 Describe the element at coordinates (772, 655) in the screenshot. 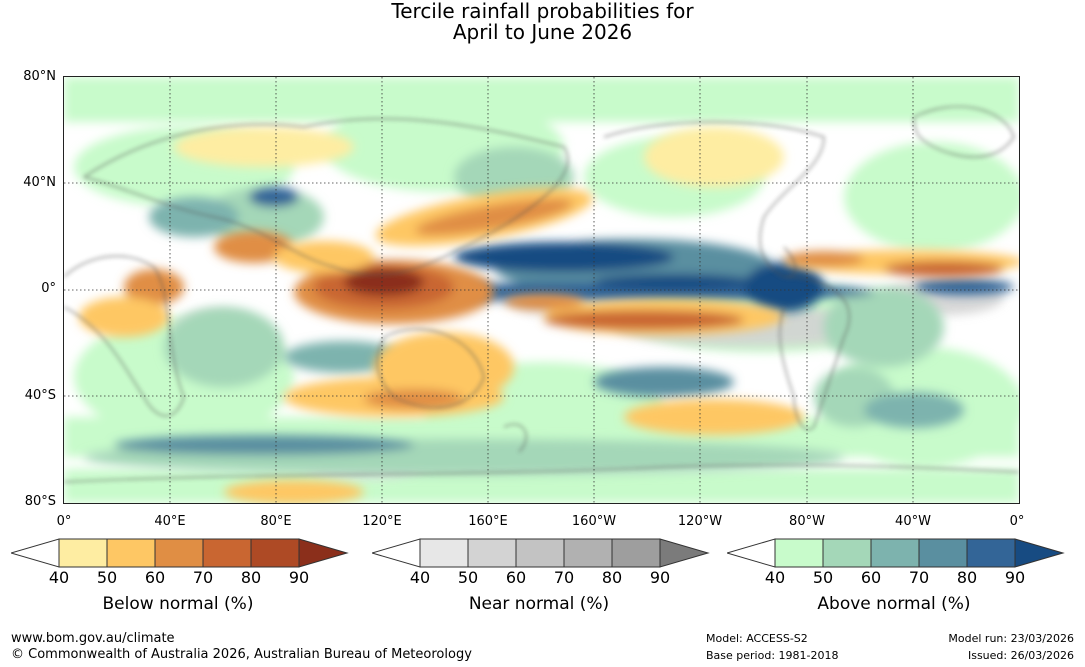

I see `footer-base-period: Base period: 1981-2018` at that location.